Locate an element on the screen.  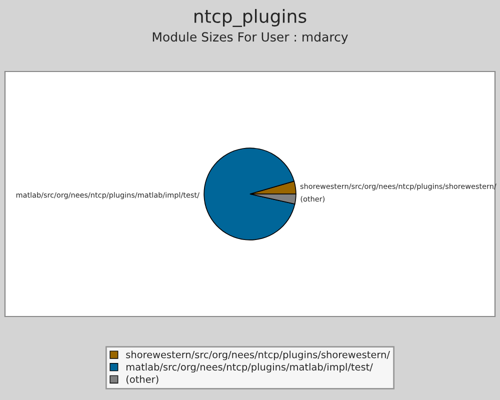
legend-label: (other) is located at coordinates (142, 379).